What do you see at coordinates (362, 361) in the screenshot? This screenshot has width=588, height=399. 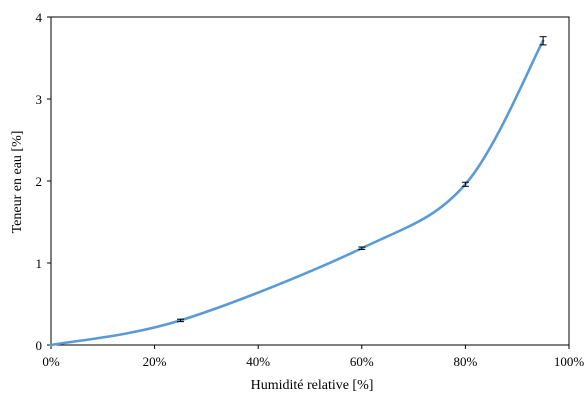 I see `x-tick-label: 60%` at bounding box center [362, 361].